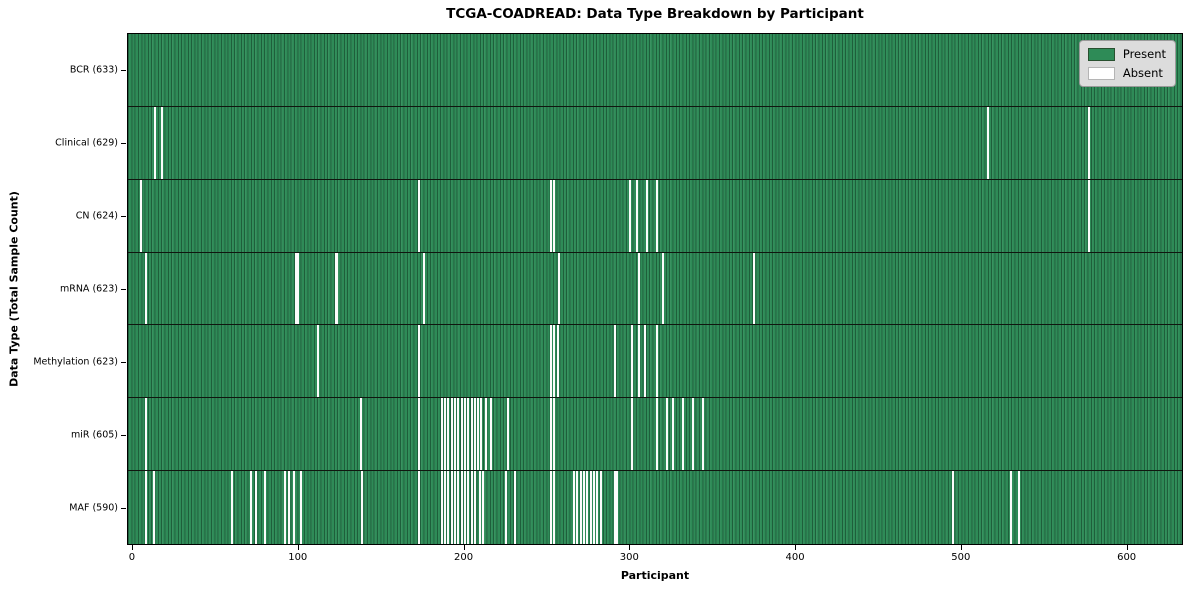 The image size is (1200, 600). I want to click on legend-label-absent: Absent, so click(1142, 73).